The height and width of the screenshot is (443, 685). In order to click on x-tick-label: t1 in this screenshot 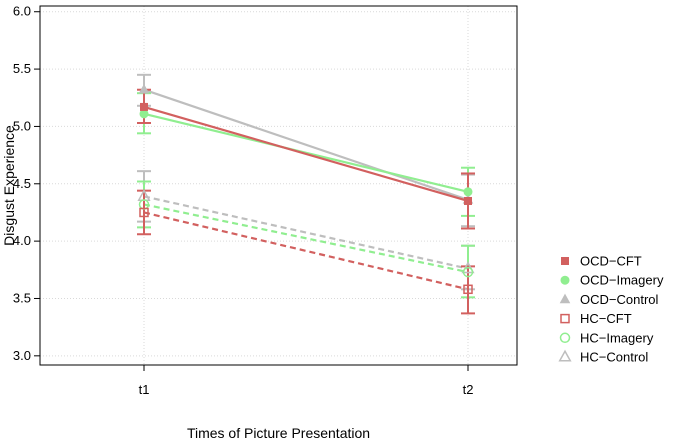, I will do `click(144, 389)`.